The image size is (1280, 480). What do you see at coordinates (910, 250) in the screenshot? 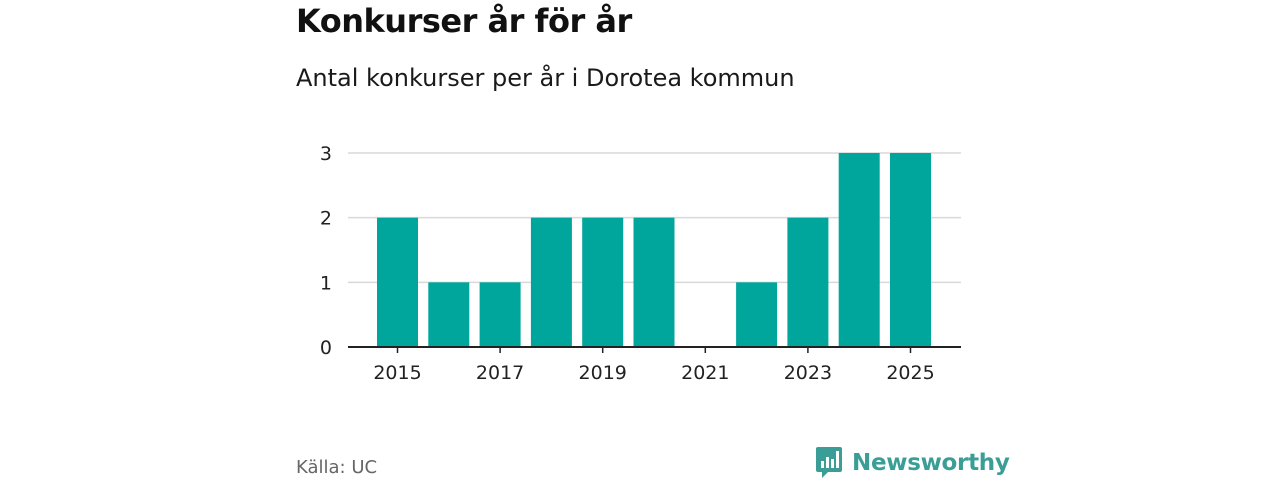
I see `bar-2025` at bounding box center [910, 250].